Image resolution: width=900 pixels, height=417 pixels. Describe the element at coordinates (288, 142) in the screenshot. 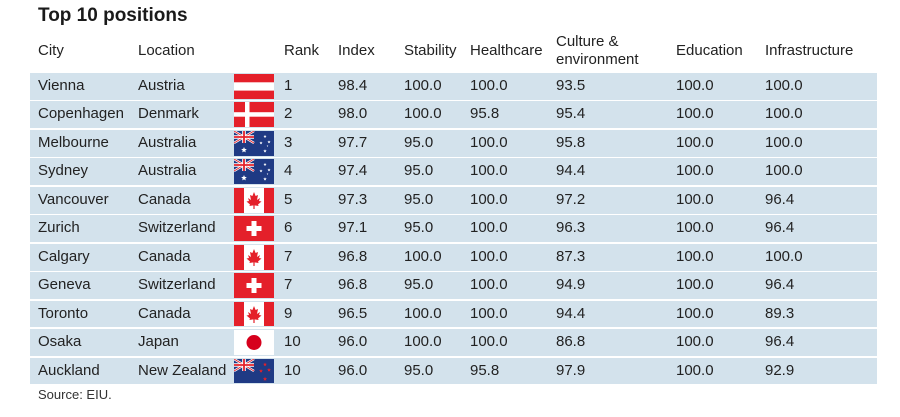

I see `cell-rank: 3` at that location.